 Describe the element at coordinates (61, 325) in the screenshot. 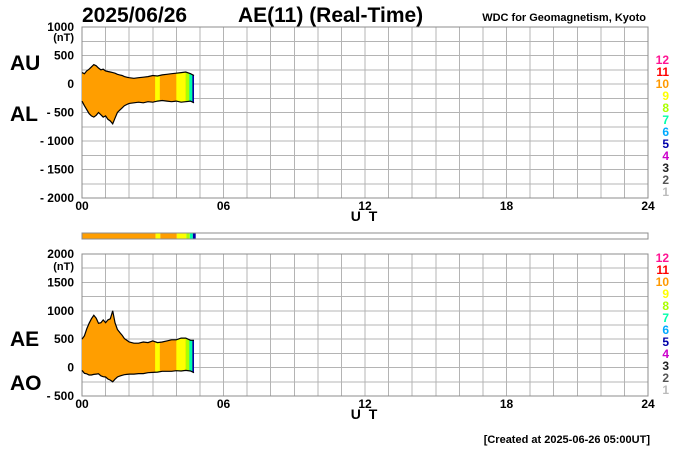

I see `bottom-y-tick-labels: 2000 1500 1000 500 0 - 500` at that location.